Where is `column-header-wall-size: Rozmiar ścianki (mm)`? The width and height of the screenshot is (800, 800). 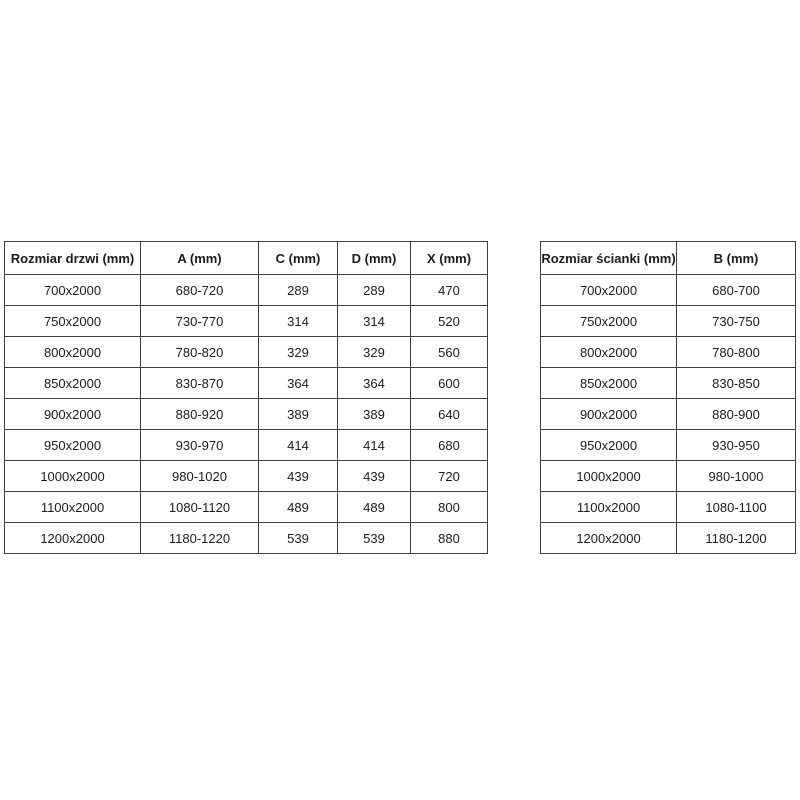
column-header-wall-size: Rozmiar ścianki (mm) is located at coordinates (608, 258).